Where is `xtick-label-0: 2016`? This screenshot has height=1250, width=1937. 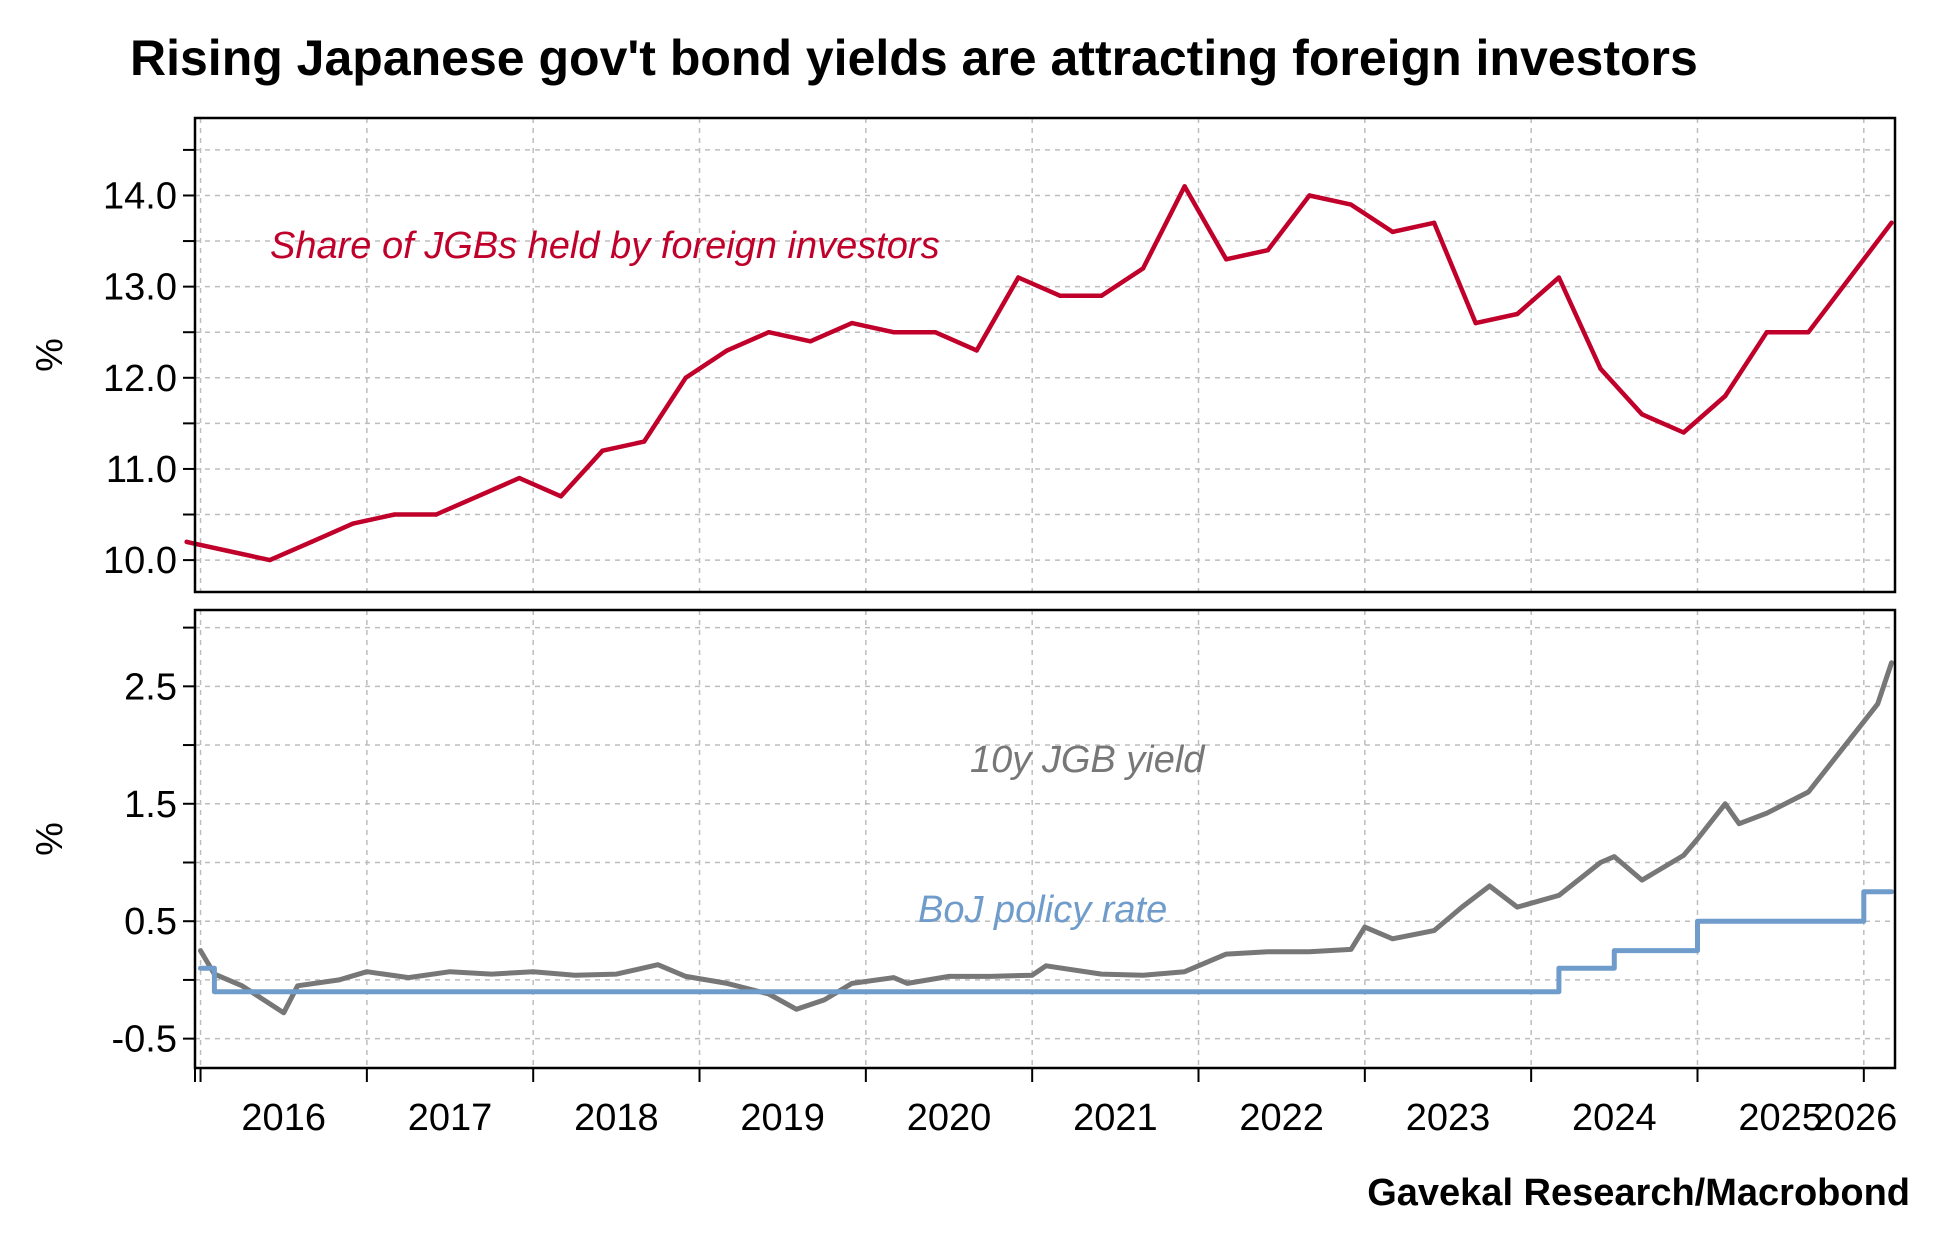 xtick-label-0: 2016 is located at coordinates (283, 1118).